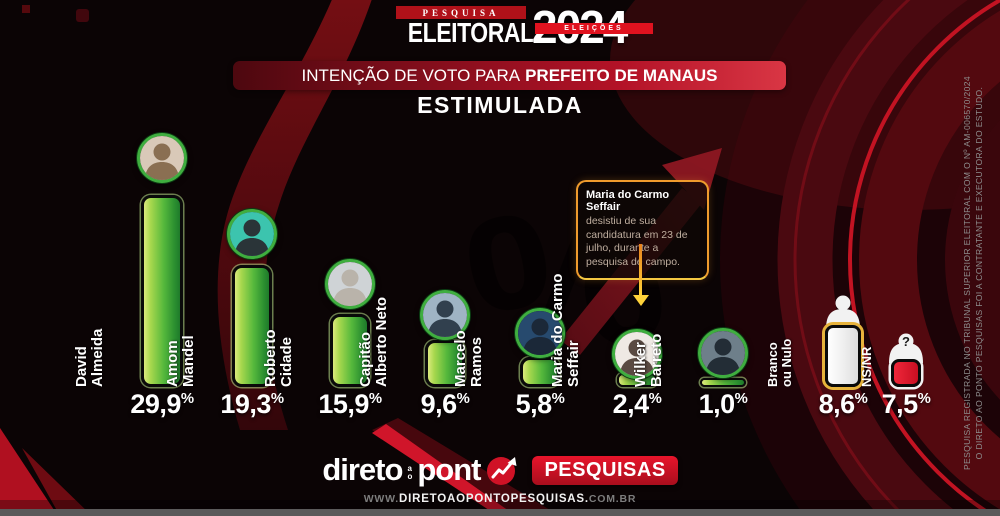 This screenshot has width=1000, height=516. Describe the element at coordinates (906, 404) in the screenshot. I see `candidate-percentage-ns-nr: 7,5%` at that location.